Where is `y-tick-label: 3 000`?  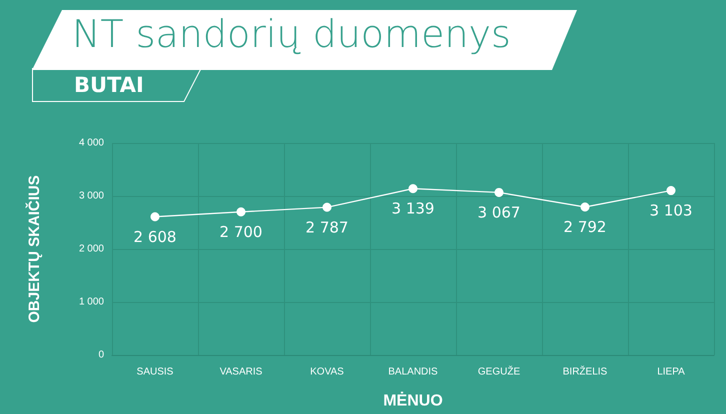
y-tick-label: 3 000 is located at coordinates (91, 196).